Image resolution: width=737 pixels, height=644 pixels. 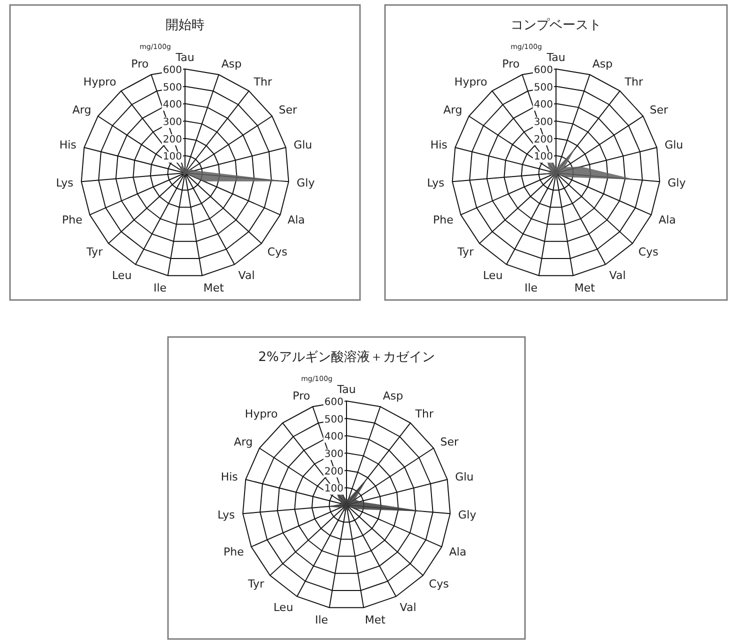 I want to click on chart-title: コンプベースト, so click(x=556, y=25).